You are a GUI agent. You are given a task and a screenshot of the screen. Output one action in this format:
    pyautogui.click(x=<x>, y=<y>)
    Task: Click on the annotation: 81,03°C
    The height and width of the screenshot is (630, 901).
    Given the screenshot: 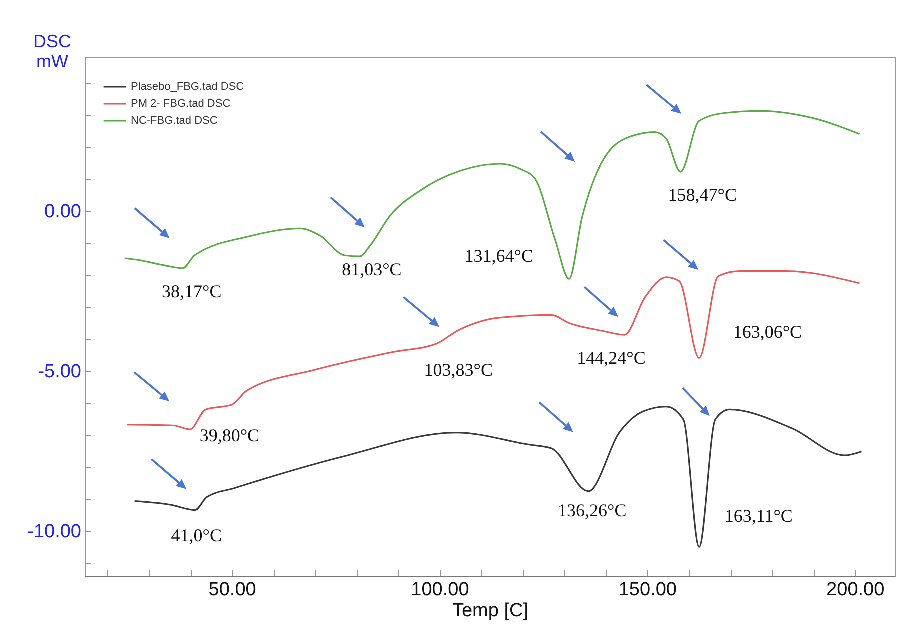 What is the action you would take?
    pyautogui.click(x=372, y=270)
    